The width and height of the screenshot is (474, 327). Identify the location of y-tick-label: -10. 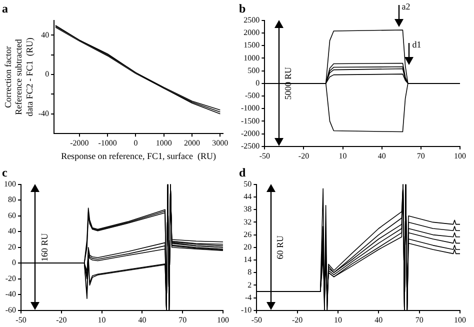
(246, 309).